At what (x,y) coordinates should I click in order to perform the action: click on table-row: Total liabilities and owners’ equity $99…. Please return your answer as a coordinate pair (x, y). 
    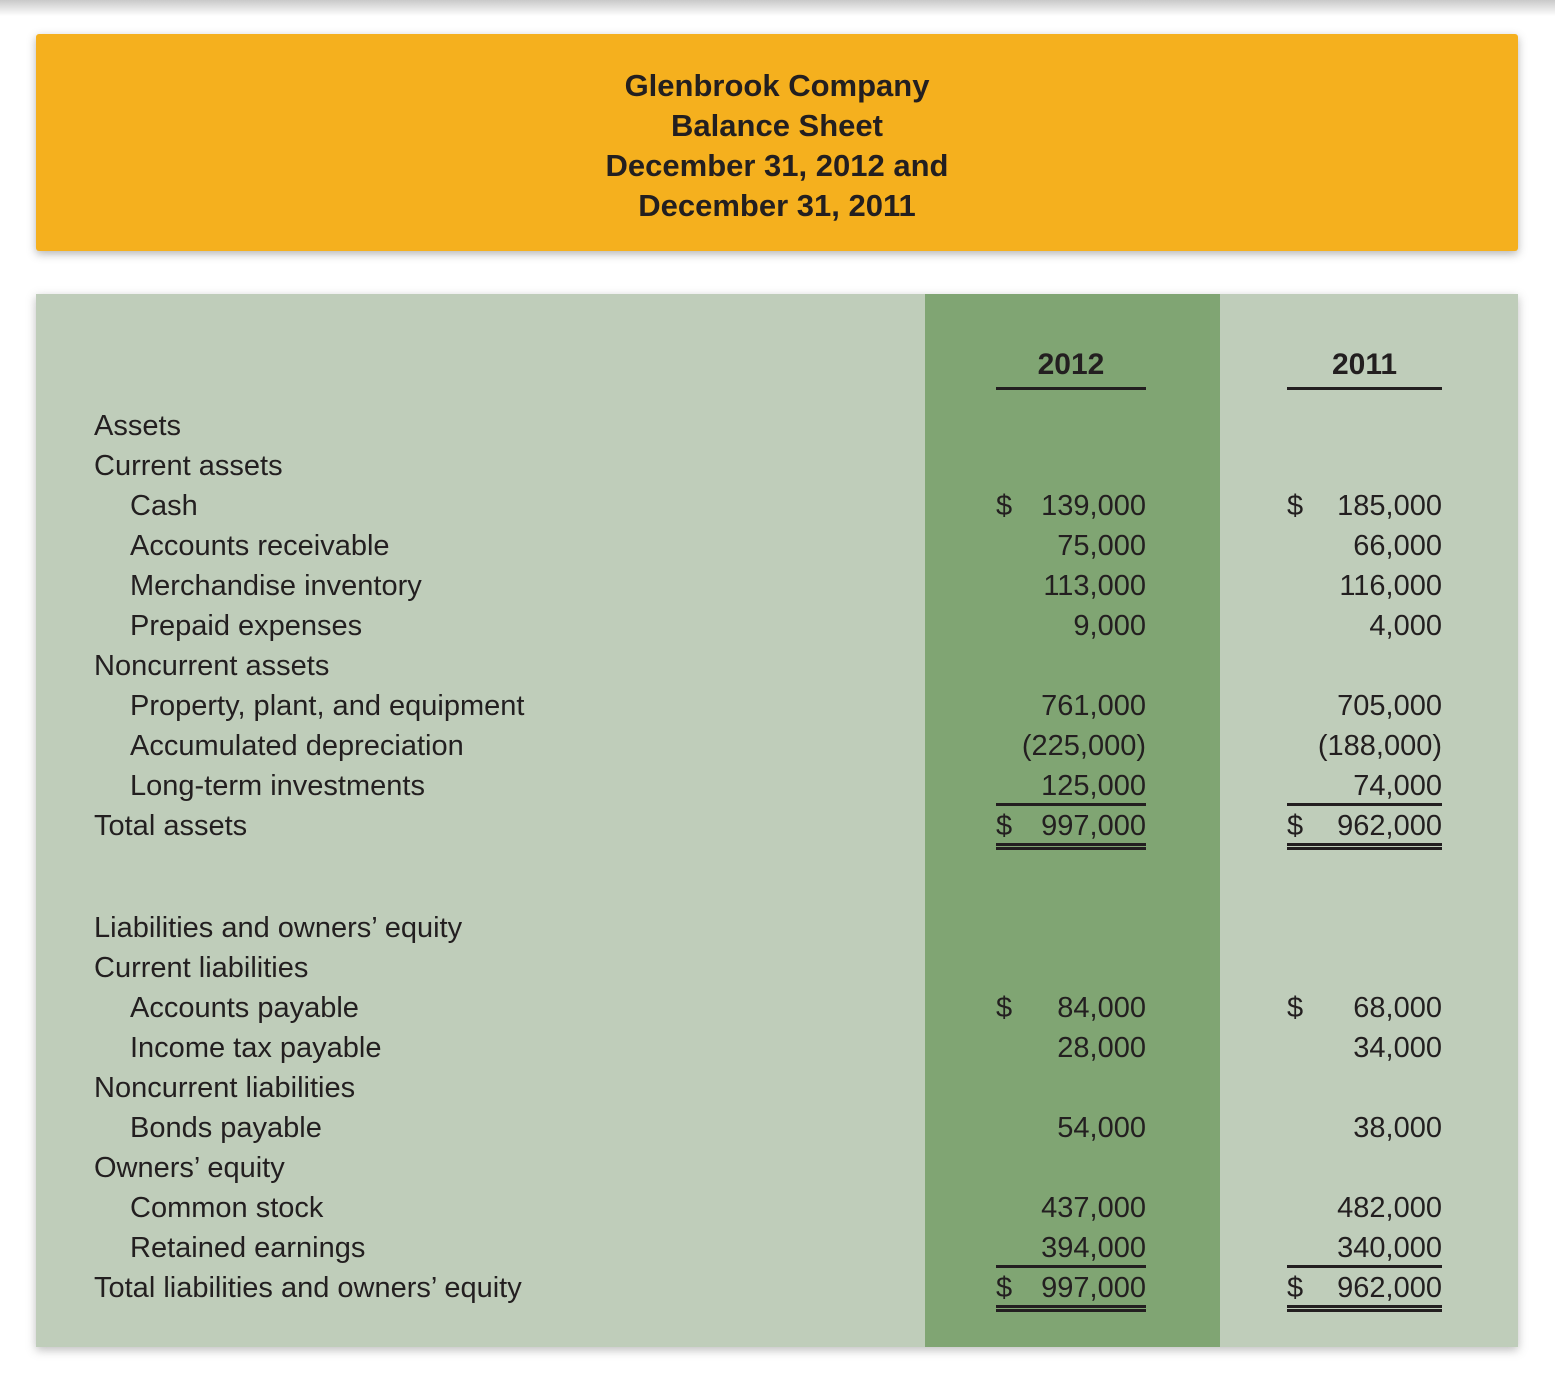
    Looking at the image, I should click on (777, 1290).